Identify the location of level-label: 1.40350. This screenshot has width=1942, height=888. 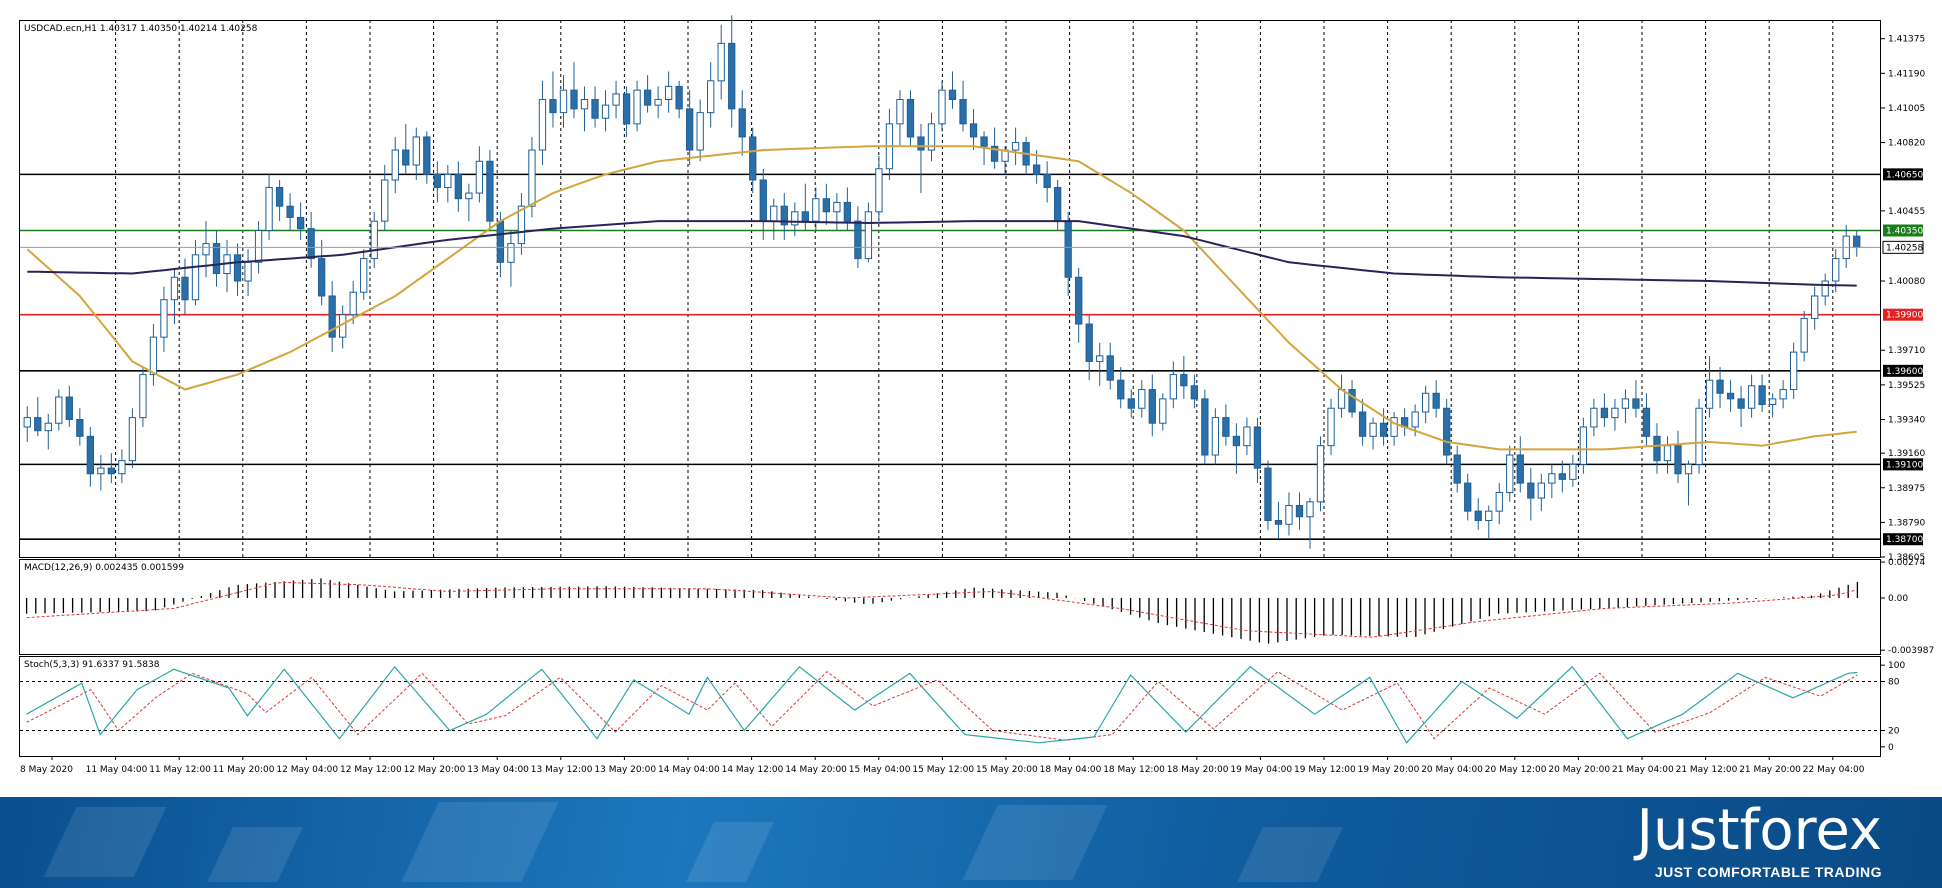
(1904, 231).